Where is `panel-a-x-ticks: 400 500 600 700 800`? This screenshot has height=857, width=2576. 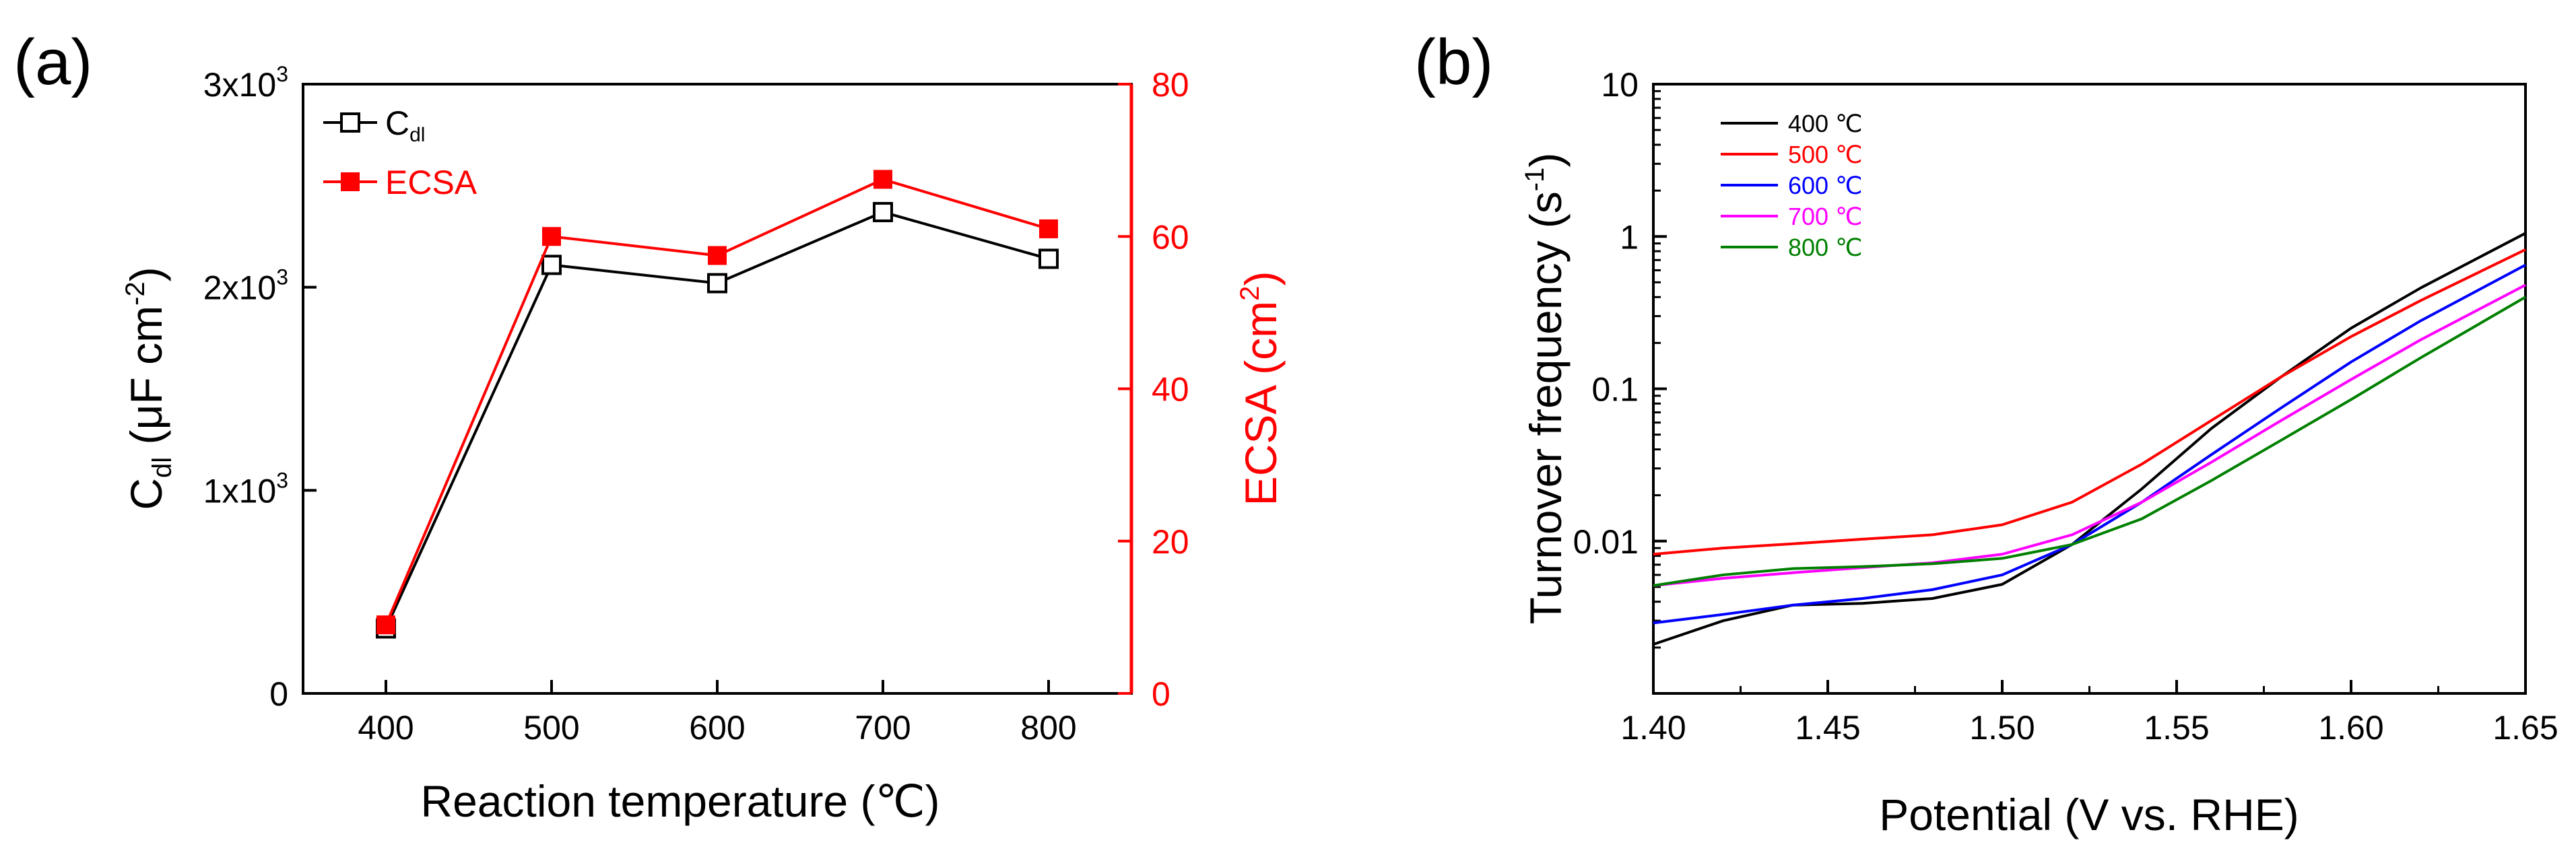 panel-a-x-ticks: 400 500 600 700 800 is located at coordinates (717, 713).